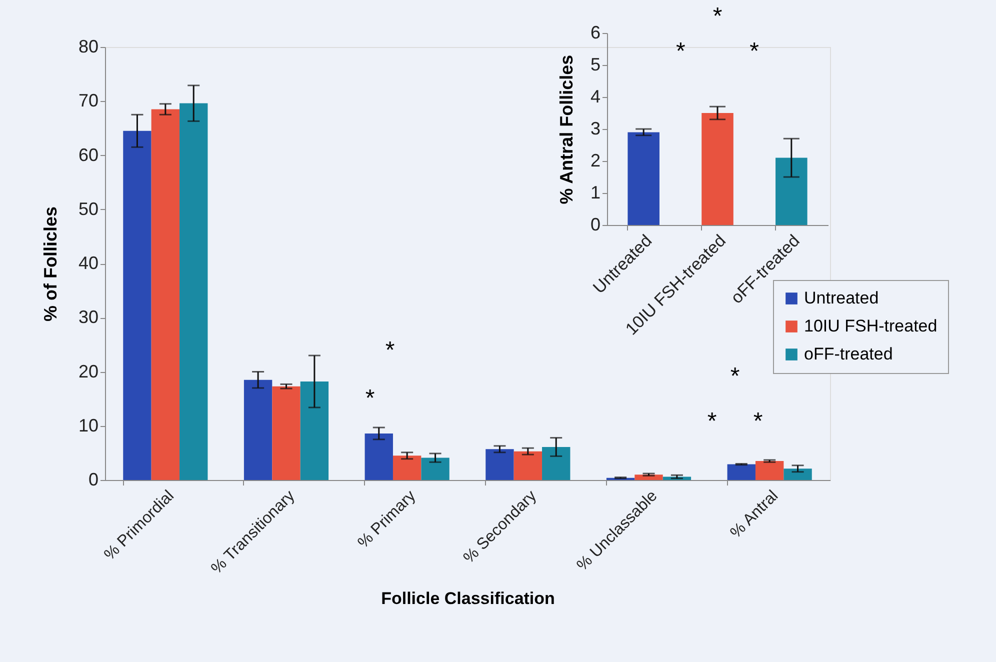  I want to click on x-axis-title: Follicle Classification, so click(468, 598).